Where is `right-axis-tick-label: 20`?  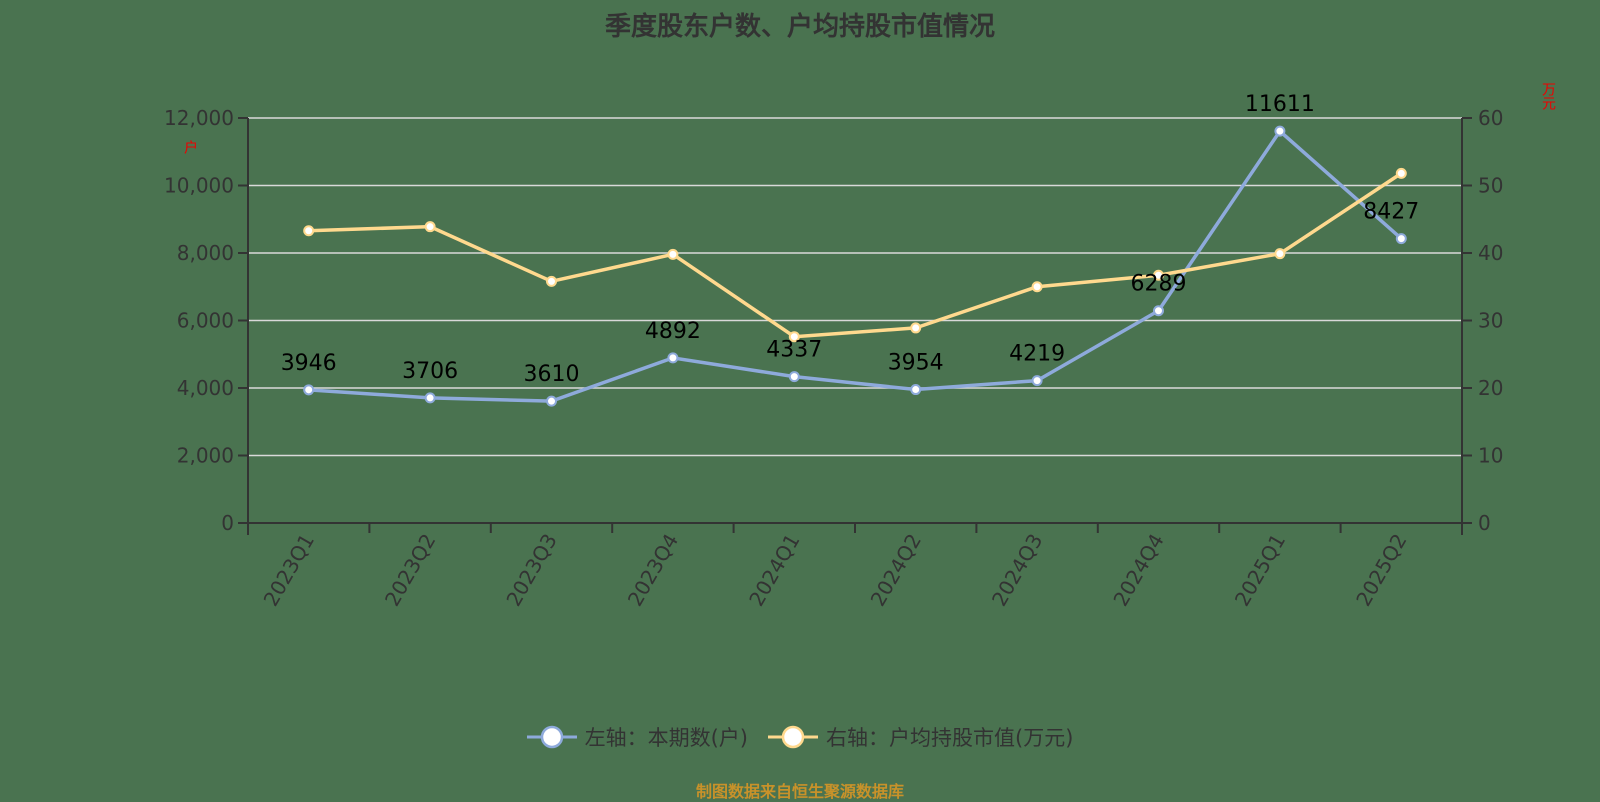 right-axis-tick-label: 20 is located at coordinates (1490, 388).